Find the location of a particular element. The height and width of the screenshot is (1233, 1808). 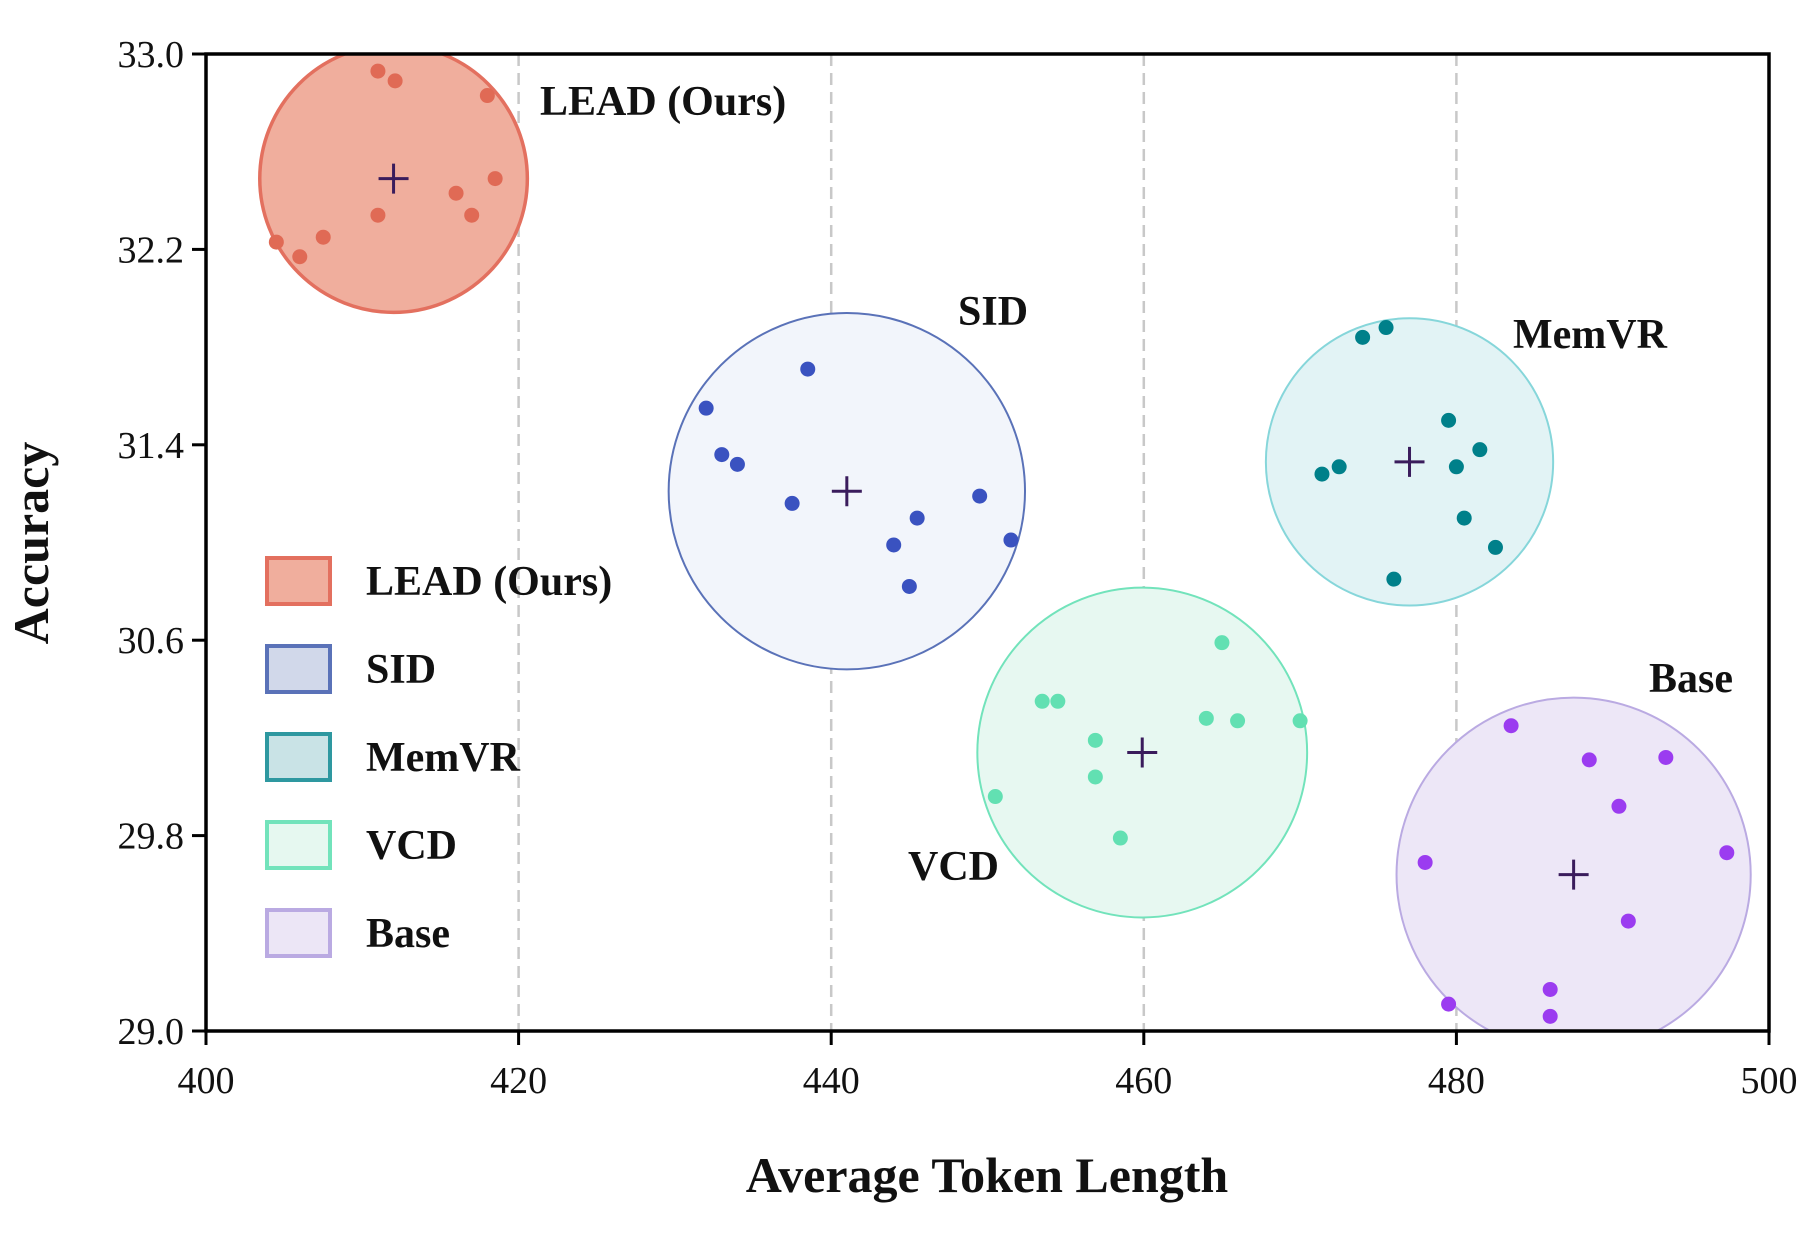

sid-centroid-marker is located at coordinates (846, 491).